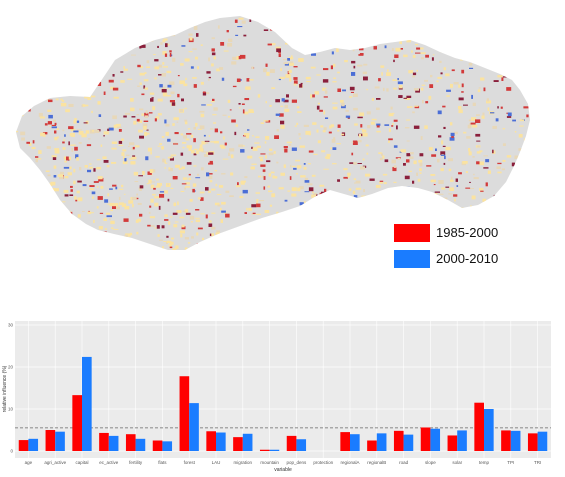 The width and height of the screenshot is (565, 477). What do you see at coordinates (211, 441) in the screenshot?
I see `bar-LAU-1985-2000` at bounding box center [211, 441].